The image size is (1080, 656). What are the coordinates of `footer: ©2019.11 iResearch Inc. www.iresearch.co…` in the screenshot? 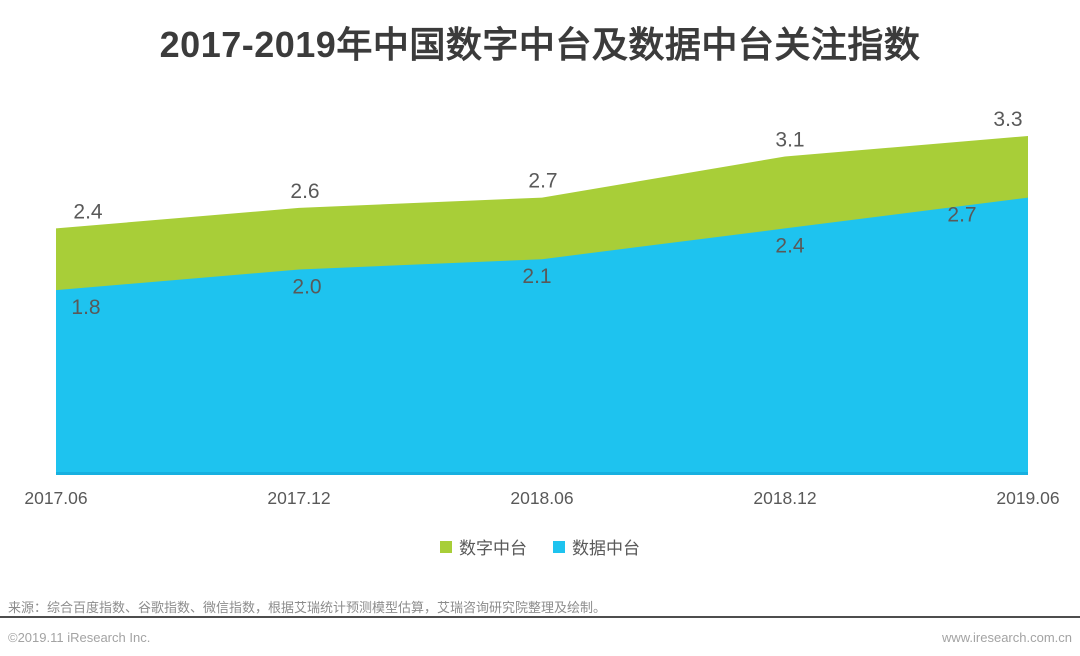 It's located at (540, 637).